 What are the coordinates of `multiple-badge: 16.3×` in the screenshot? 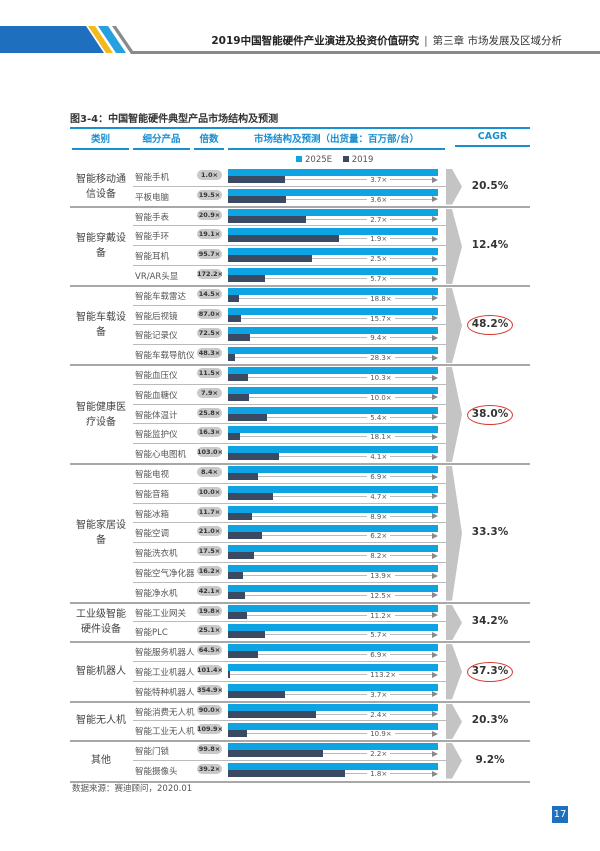 It's located at (209, 432).